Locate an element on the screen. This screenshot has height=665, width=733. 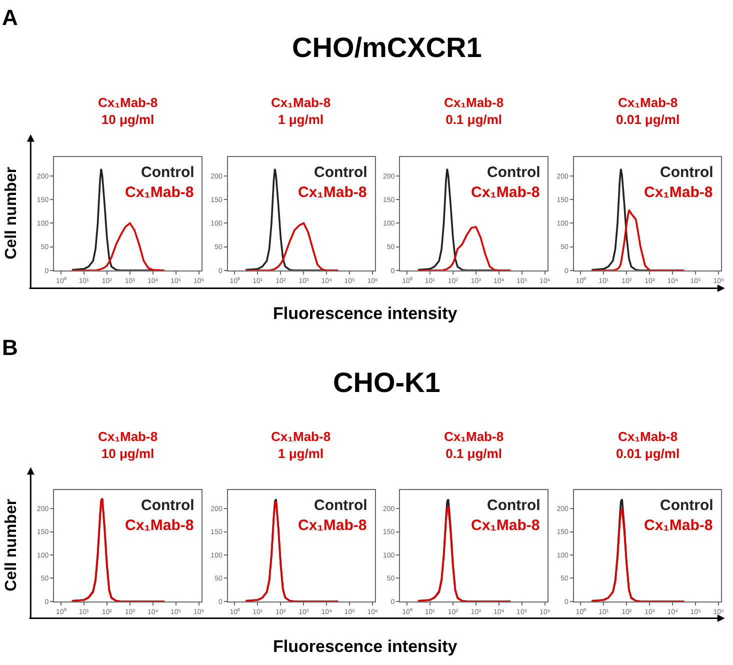
text: B is located at coordinates (10, 347).